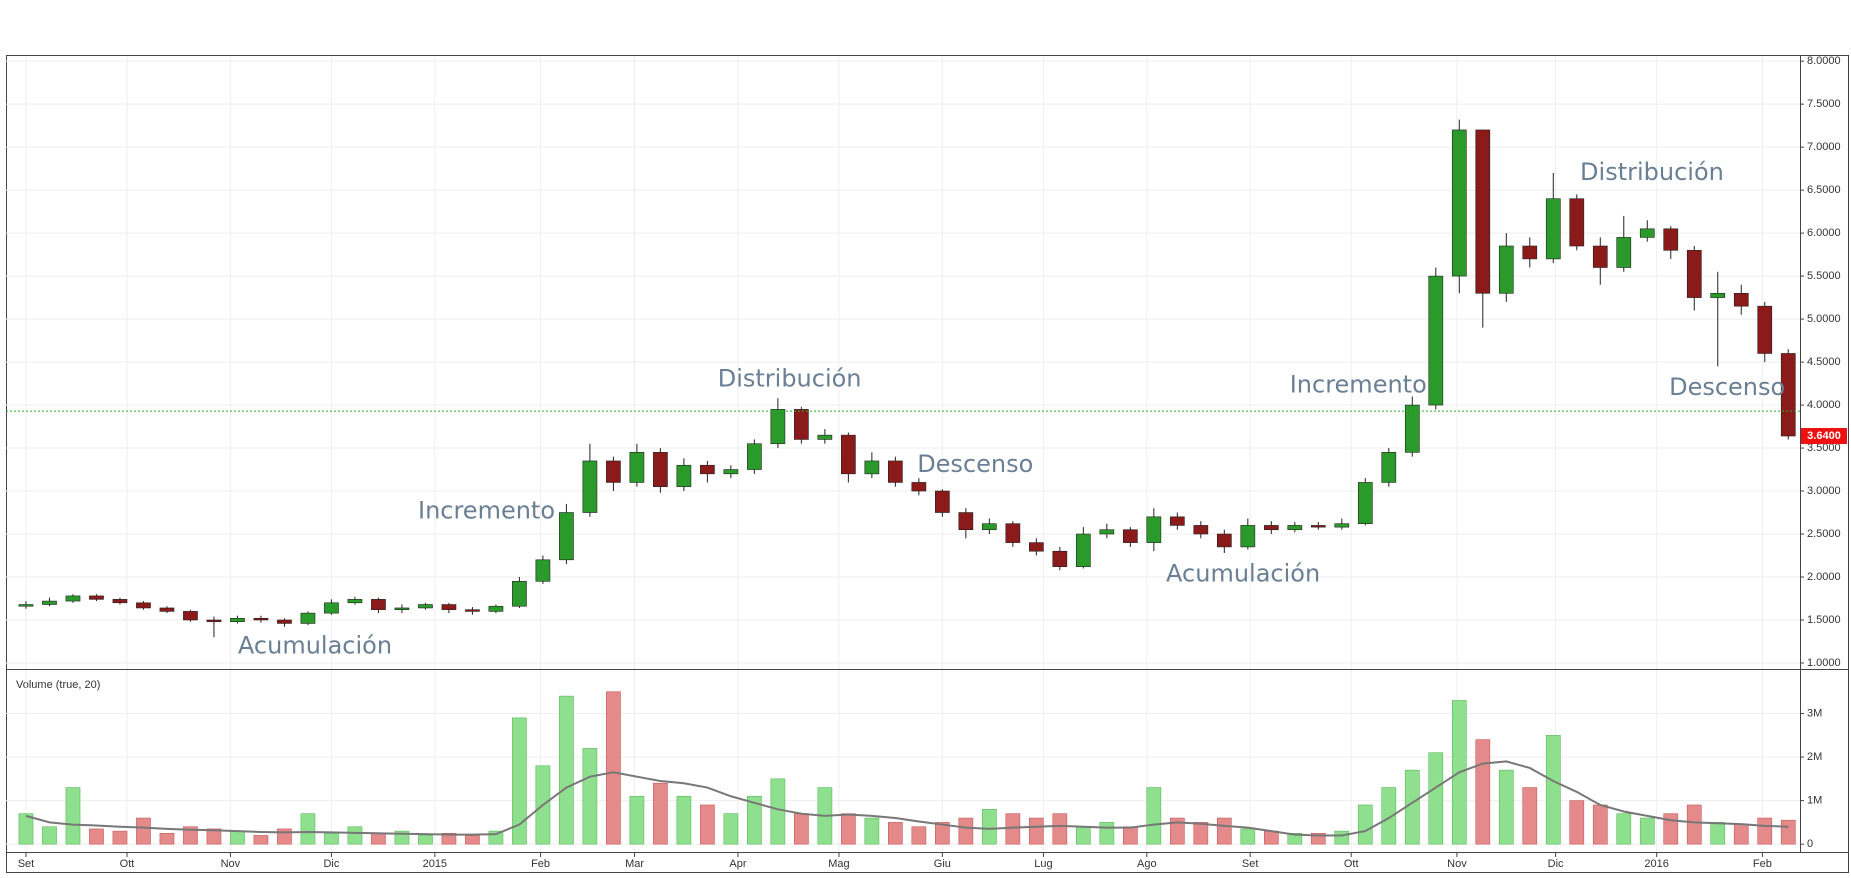  What do you see at coordinates (435, 864) in the screenshot?
I see `x-tick-label: 2015` at bounding box center [435, 864].